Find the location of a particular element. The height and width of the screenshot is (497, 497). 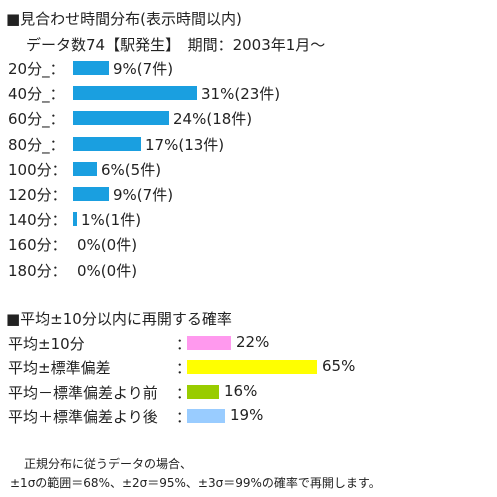

value-label: 6%(5件) is located at coordinates (131, 169).